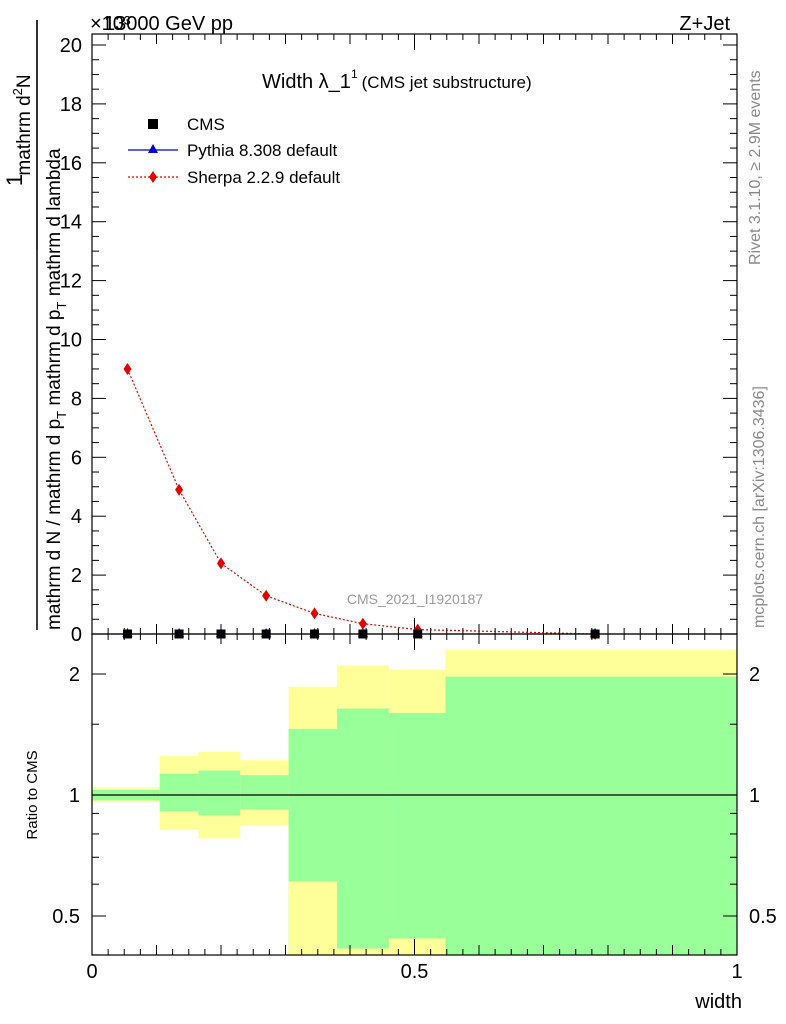 This screenshot has height=1024, width=786. Describe the element at coordinates (718, 1002) in the screenshot. I see `x-axis-label: width` at that location.